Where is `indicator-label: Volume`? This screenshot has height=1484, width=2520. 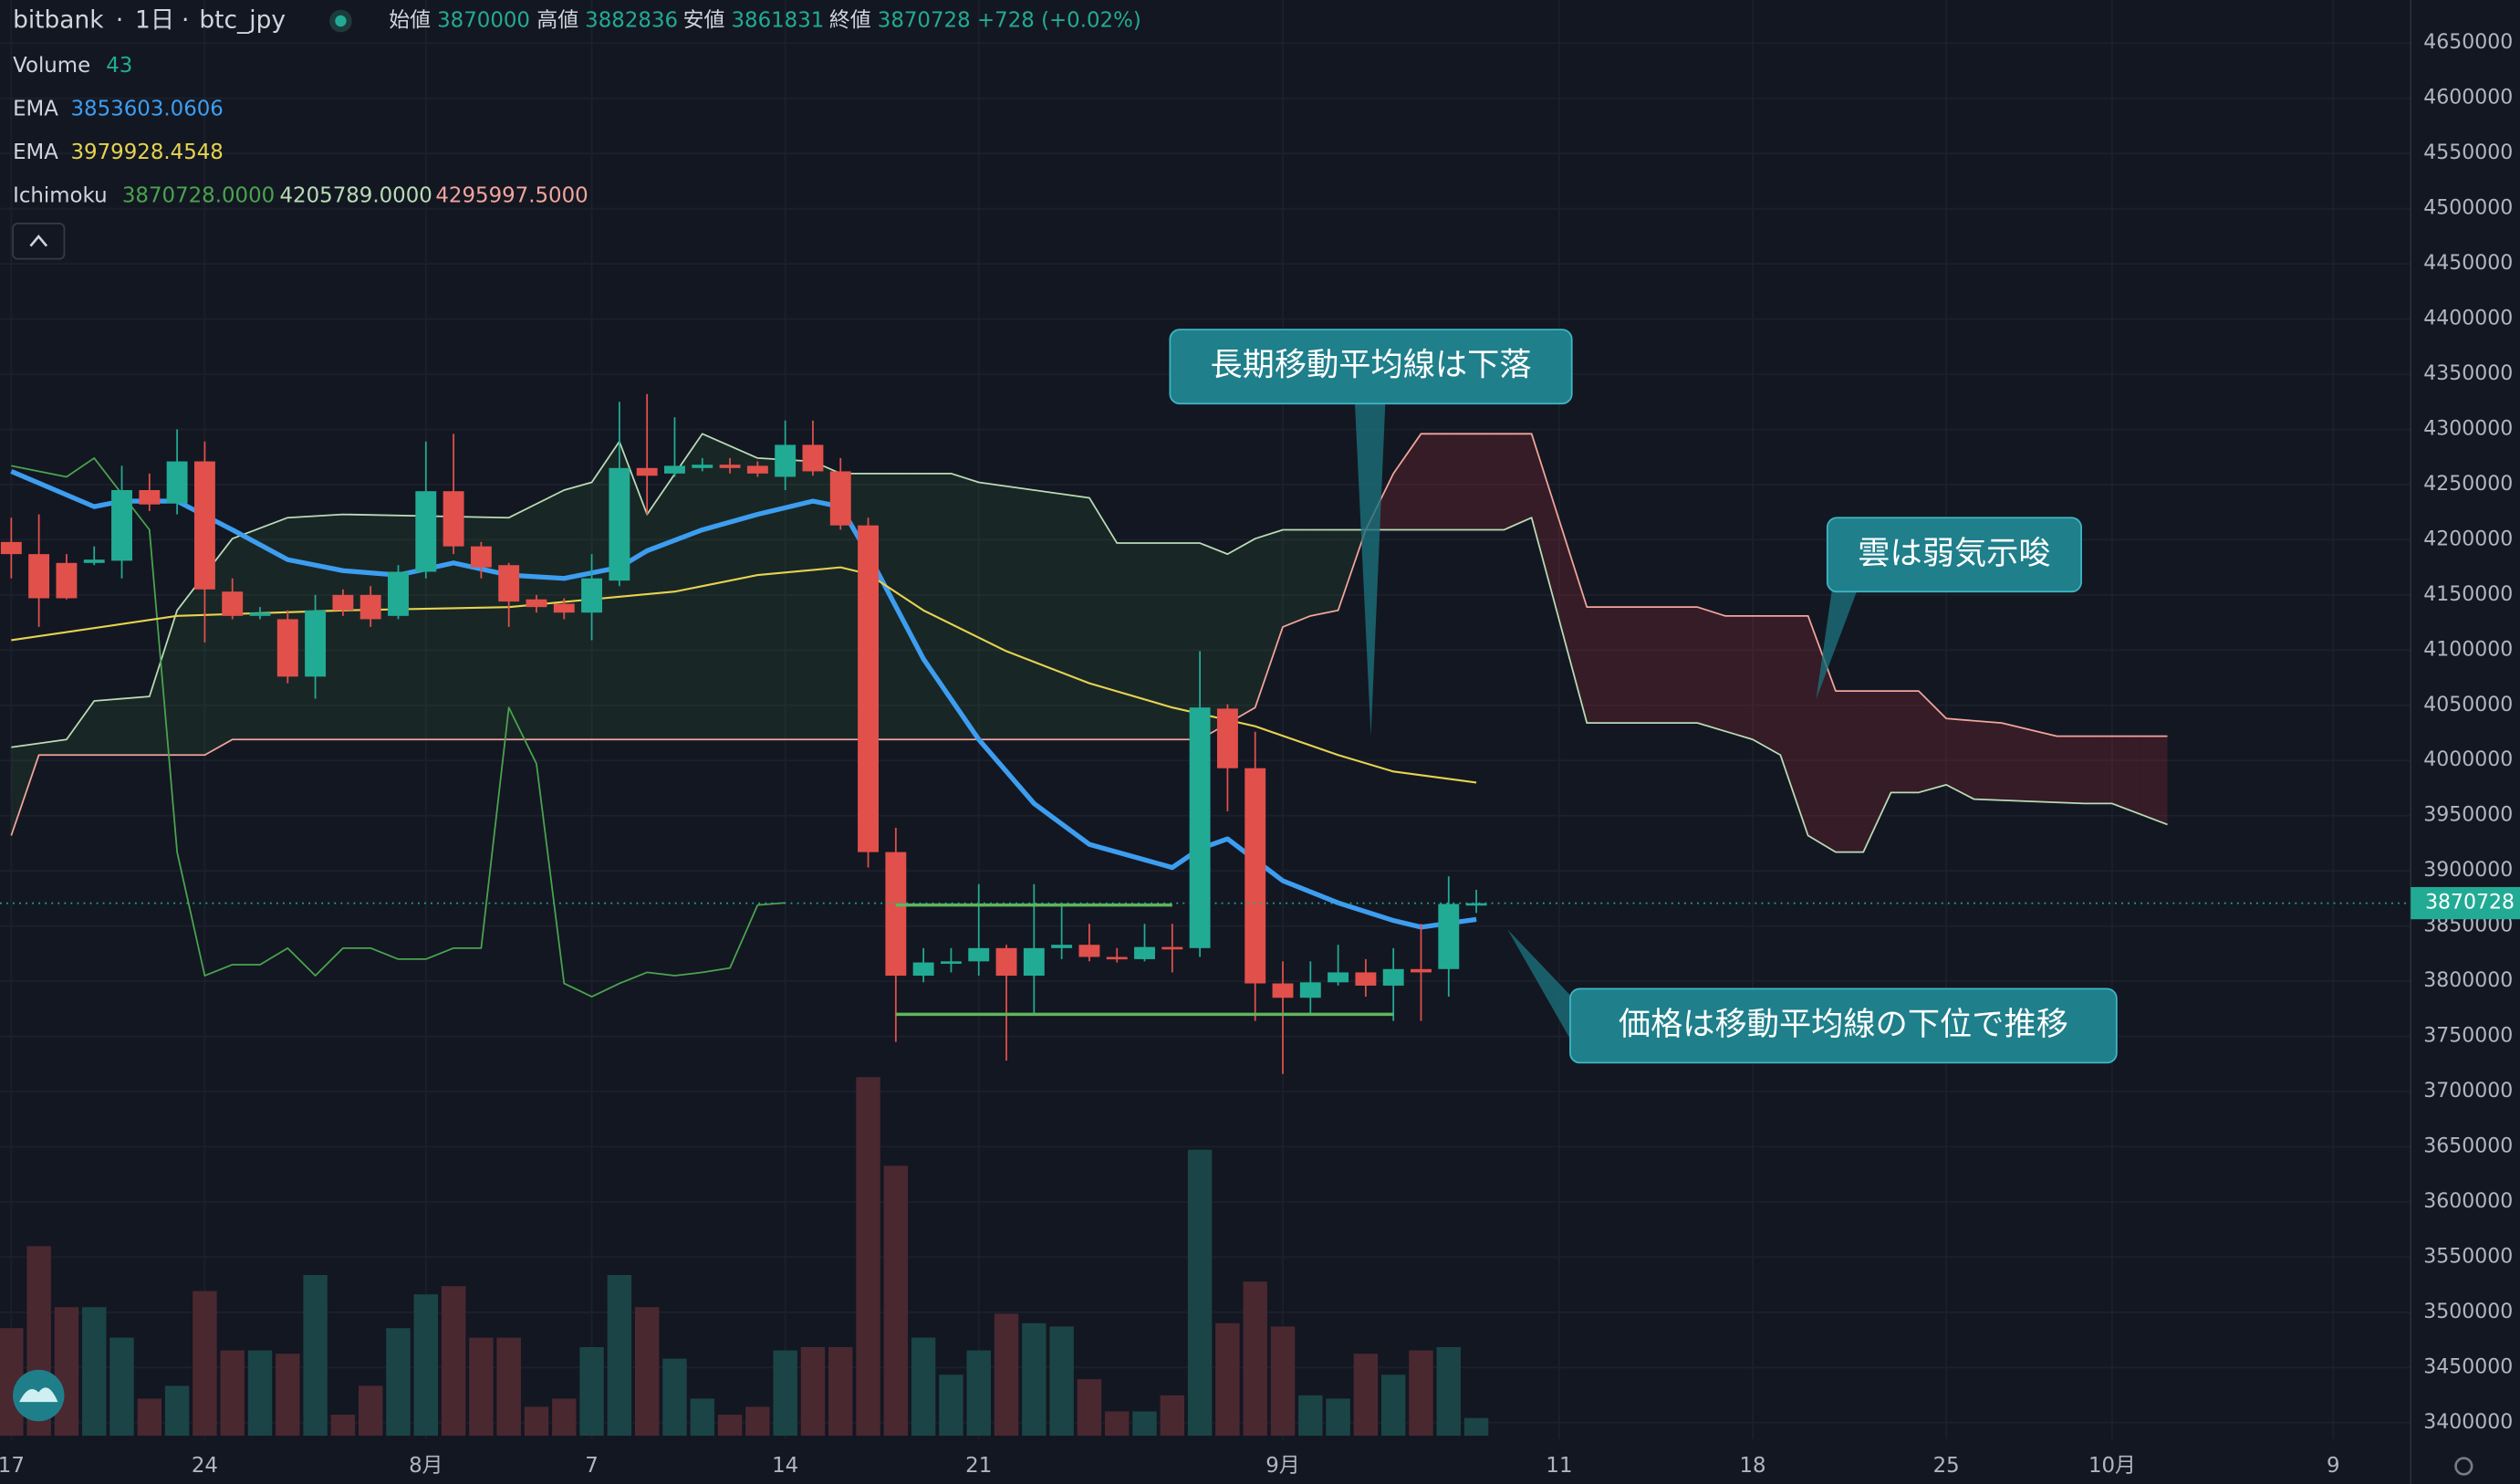 indicator-label: Volume is located at coordinates (51, 66).